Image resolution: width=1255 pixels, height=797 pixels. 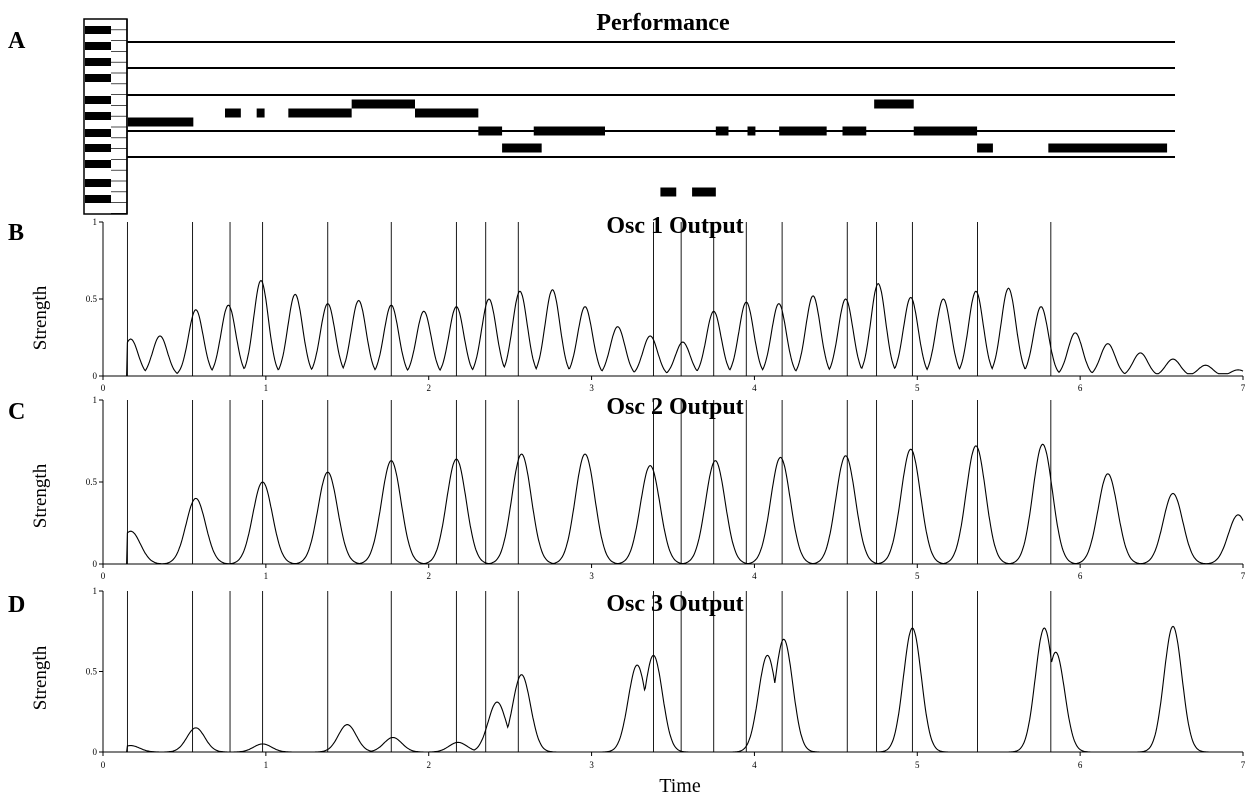 What do you see at coordinates (674, 407) in the screenshot?
I see `panel-title-osc2: Osc 2 Output` at bounding box center [674, 407].